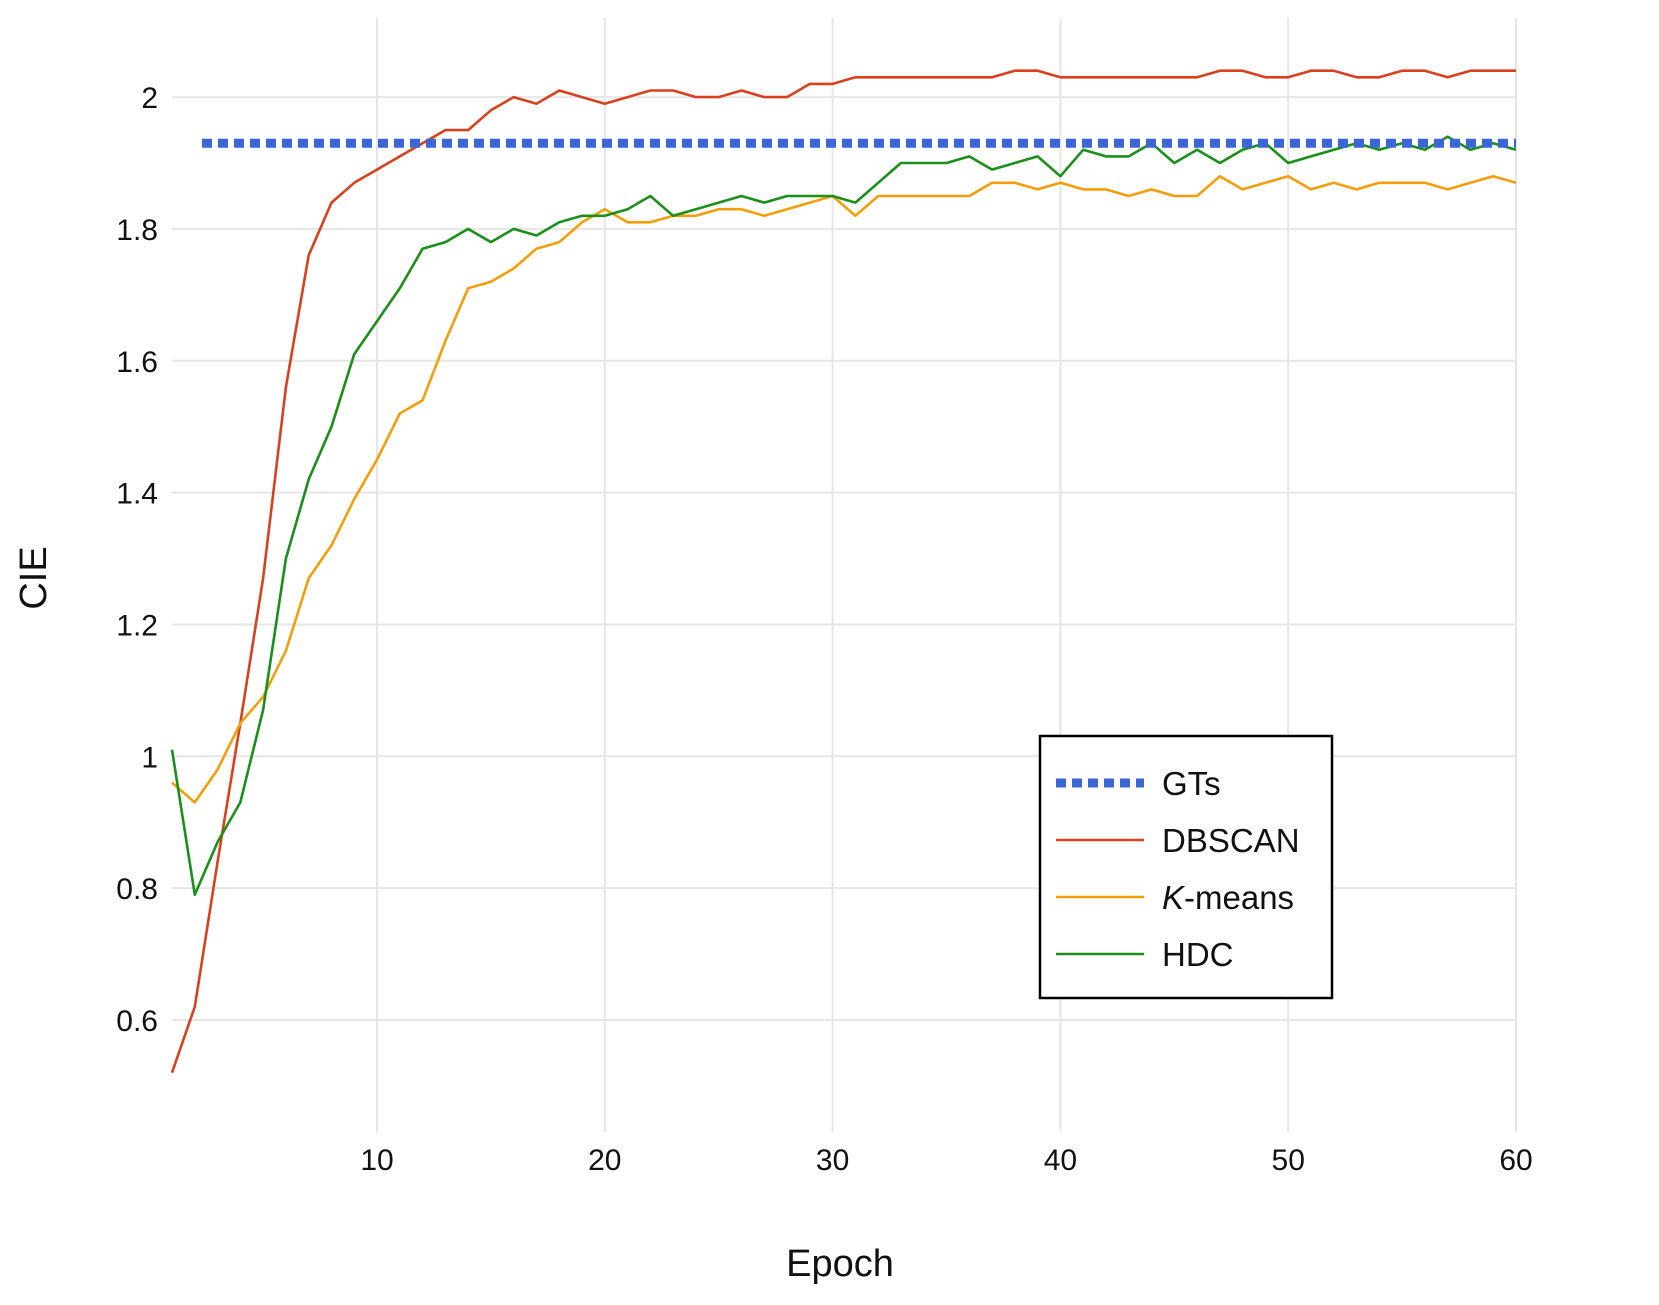 Image resolution: width=1659 pixels, height=1305 pixels. I want to click on legend-label-italic-part: K, so click(1174, 897).